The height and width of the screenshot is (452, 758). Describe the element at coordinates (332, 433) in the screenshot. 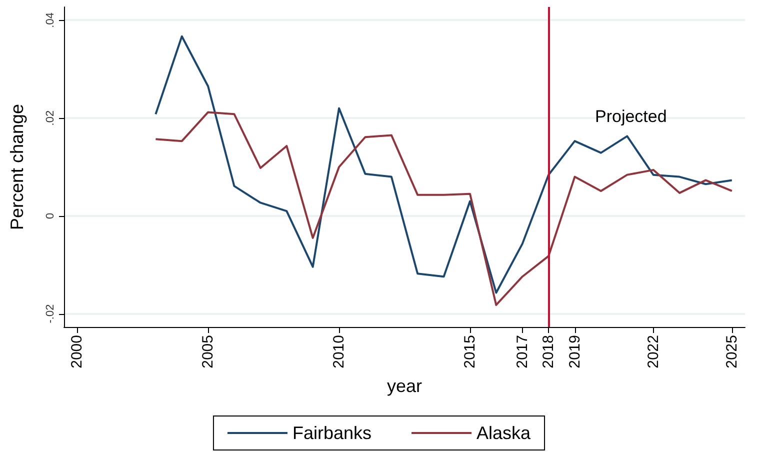

I see `legend-label: Fairbanks` at that location.